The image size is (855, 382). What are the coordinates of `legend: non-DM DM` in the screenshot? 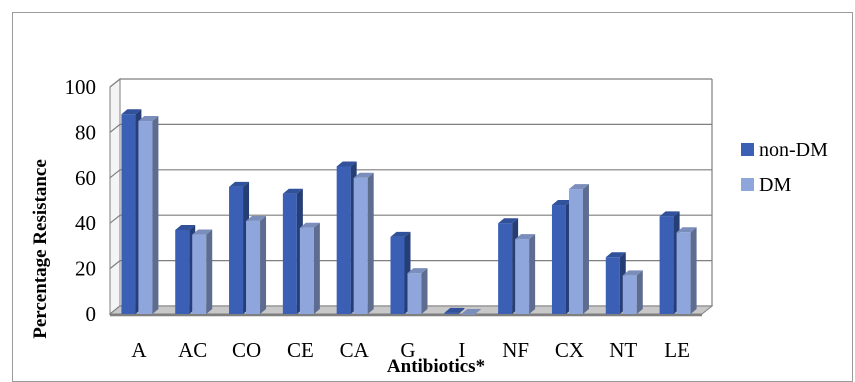 It's located at (784, 167).